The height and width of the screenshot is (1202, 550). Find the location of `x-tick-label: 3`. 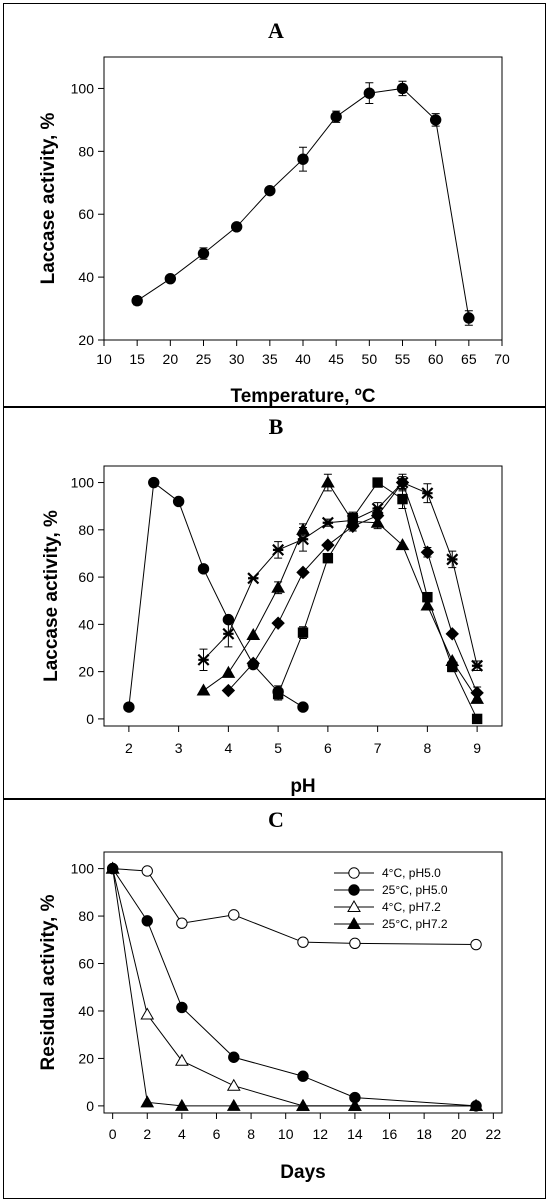

x-tick-label: 3 is located at coordinates (179, 748).